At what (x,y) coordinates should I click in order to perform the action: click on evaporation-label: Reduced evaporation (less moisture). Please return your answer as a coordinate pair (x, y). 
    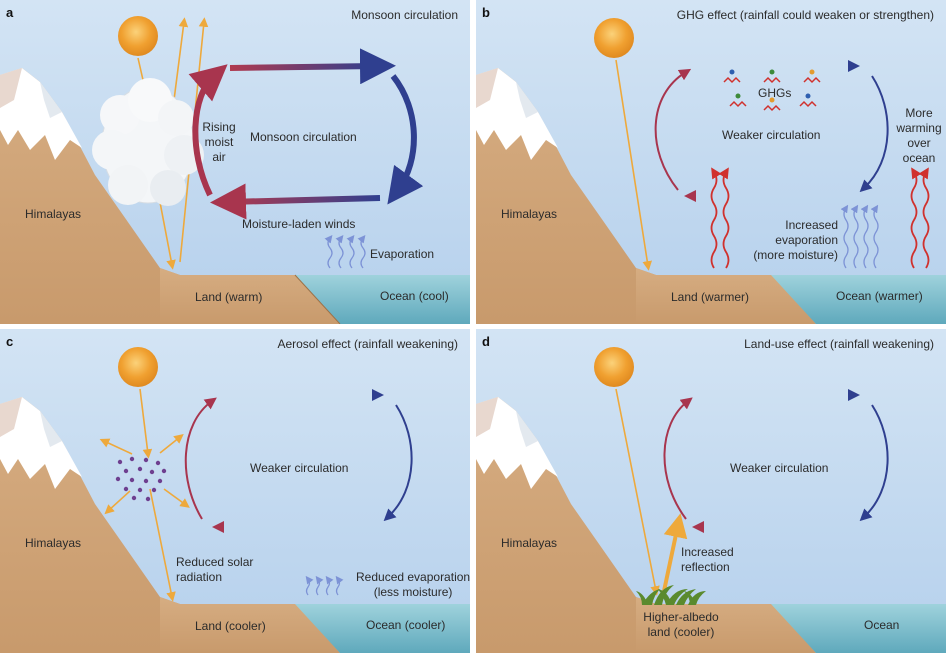
    Looking at the image, I should click on (413, 585).